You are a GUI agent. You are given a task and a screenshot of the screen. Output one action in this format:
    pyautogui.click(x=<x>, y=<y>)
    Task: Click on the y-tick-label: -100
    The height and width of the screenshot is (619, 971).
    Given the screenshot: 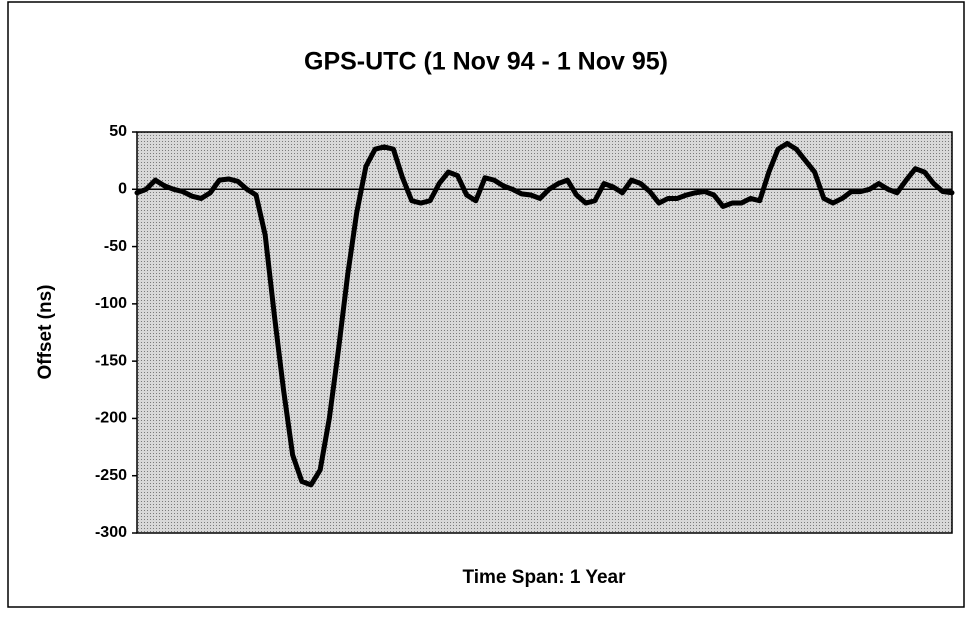 What is the action you would take?
    pyautogui.click(x=111, y=303)
    